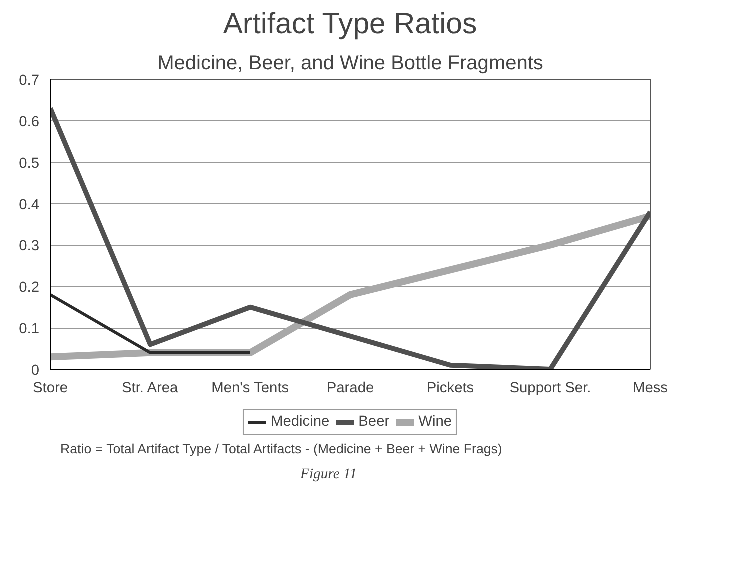  Describe the element at coordinates (435, 422) in the screenshot. I see `legend-label: Wine` at that location.